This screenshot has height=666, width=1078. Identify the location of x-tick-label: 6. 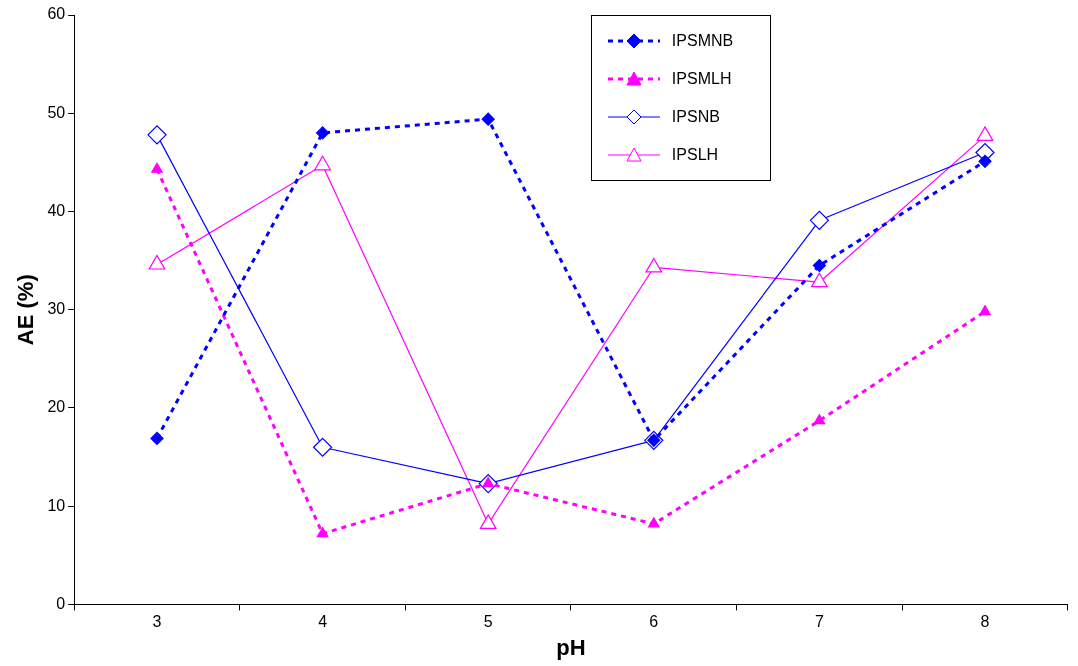
(654, 622).